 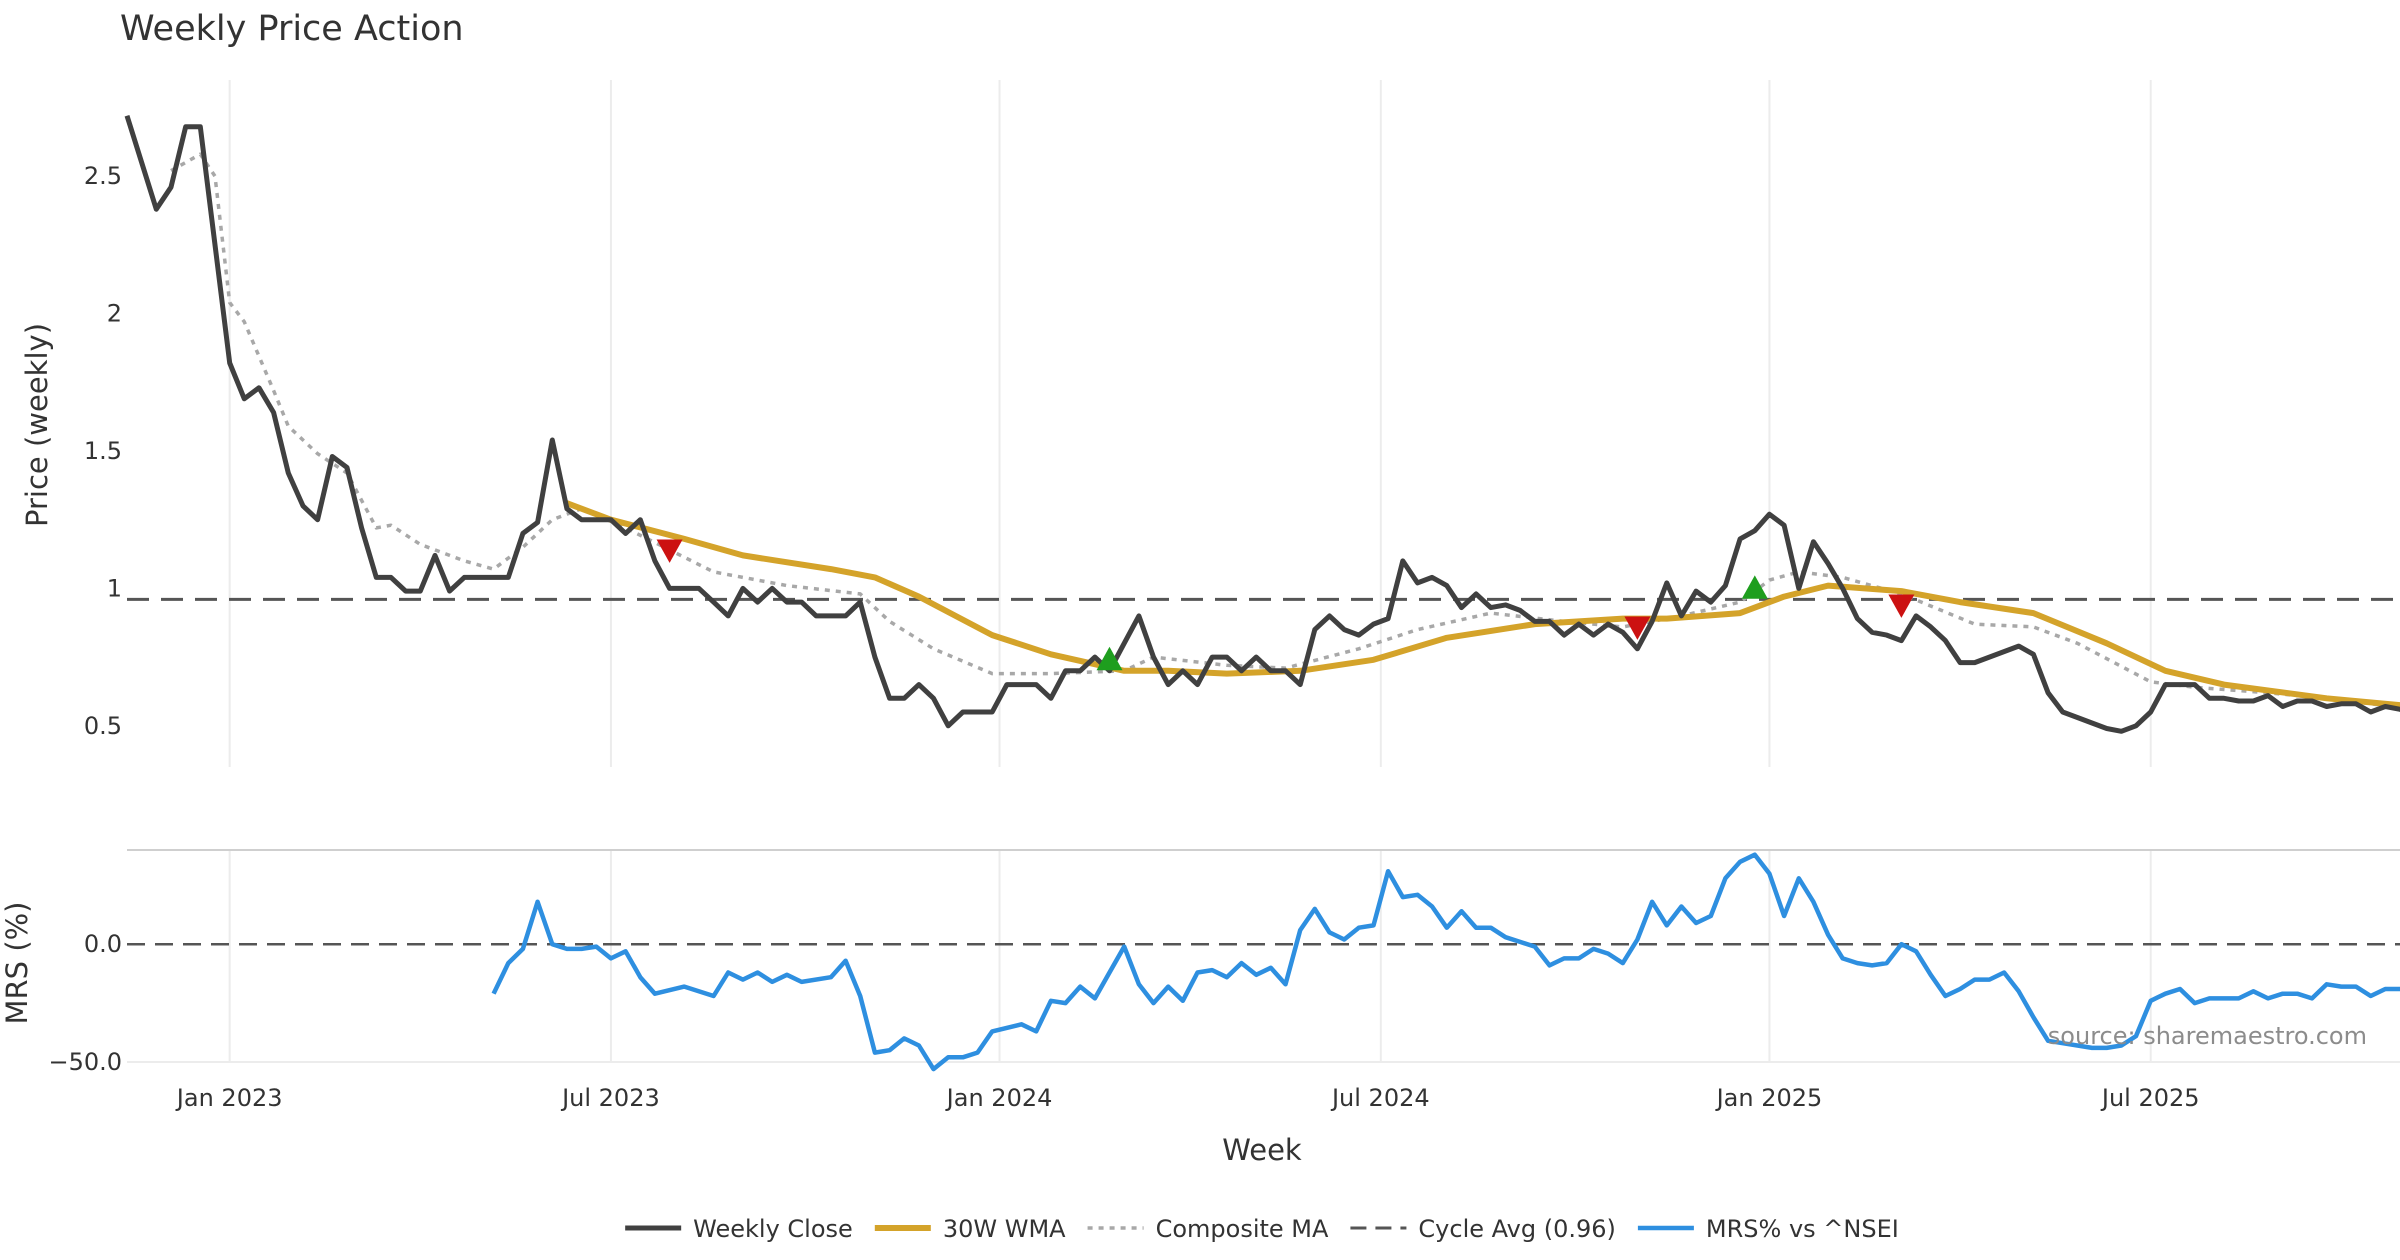 I want to click on legend-label-close: Weekly Close, so click(x=773, y=1229).